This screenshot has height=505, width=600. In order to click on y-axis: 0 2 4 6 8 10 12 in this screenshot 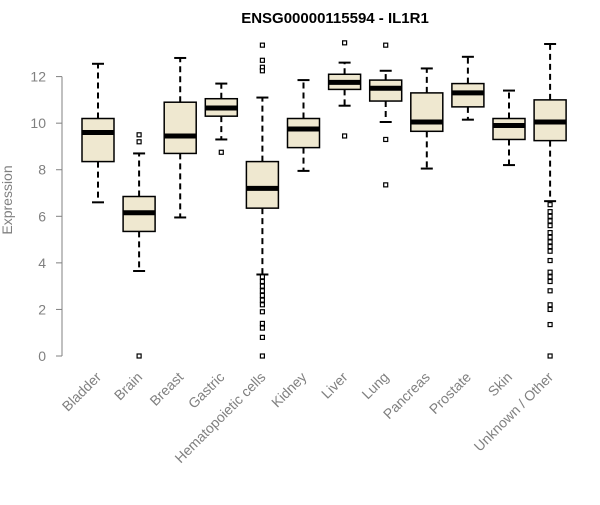, I will do `click(46, 216)`.